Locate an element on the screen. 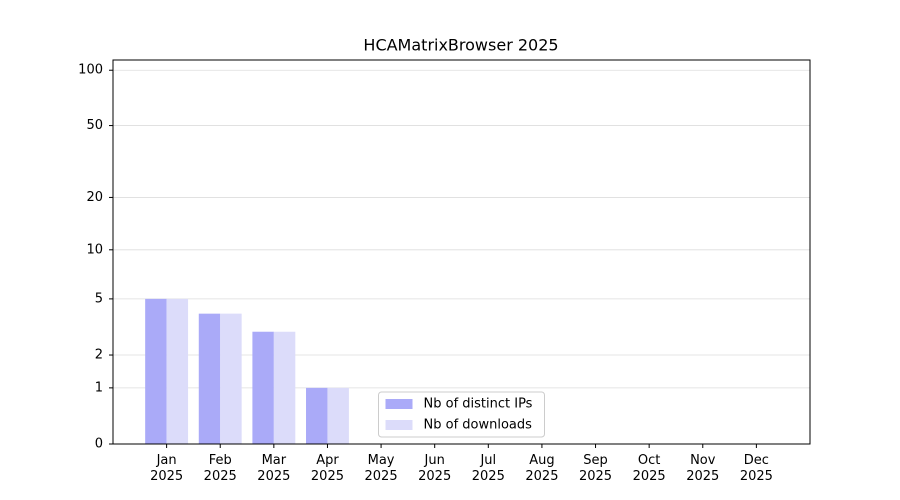 The image size is (900, 500). x-tick-label: Dec 2025 is located at coordinates (756, 468).